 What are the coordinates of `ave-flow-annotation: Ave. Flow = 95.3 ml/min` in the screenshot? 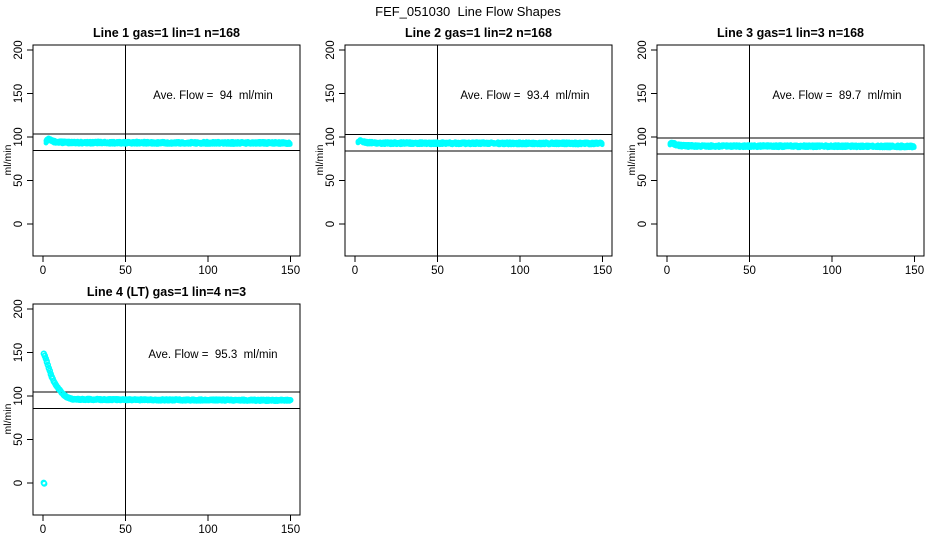 It's located at (212, 355).